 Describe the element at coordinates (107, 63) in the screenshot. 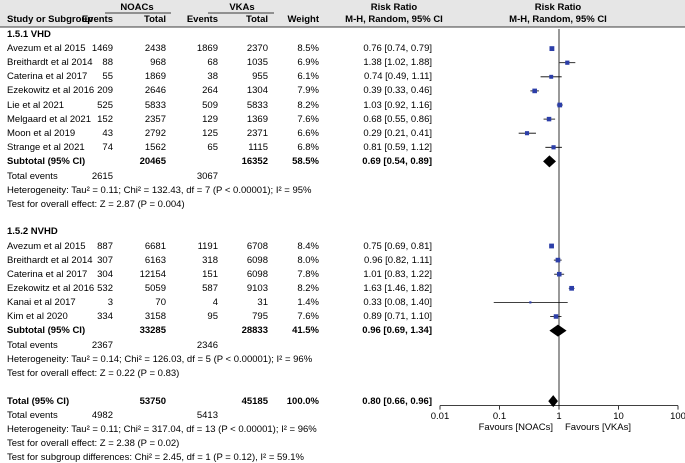

I see `events-noacs: 88` at that location.